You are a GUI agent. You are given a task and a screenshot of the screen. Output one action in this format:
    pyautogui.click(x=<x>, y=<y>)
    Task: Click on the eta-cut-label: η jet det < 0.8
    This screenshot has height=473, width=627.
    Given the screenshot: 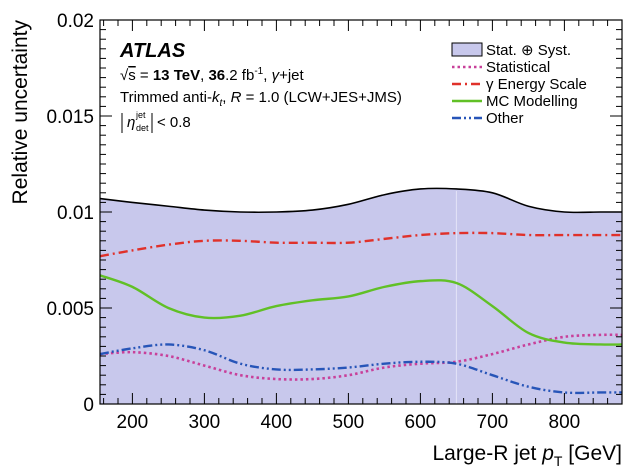 What is the action you would take?
    pyautogui.click(x=156, y=121)
    